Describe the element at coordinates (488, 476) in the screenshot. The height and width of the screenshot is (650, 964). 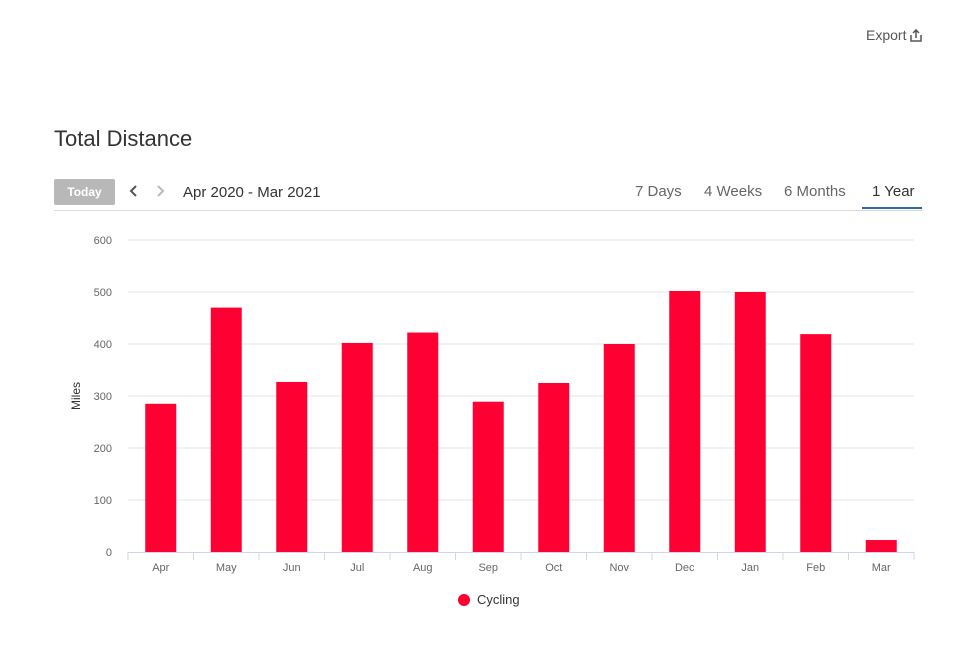
I see `bar-sep` at that location.